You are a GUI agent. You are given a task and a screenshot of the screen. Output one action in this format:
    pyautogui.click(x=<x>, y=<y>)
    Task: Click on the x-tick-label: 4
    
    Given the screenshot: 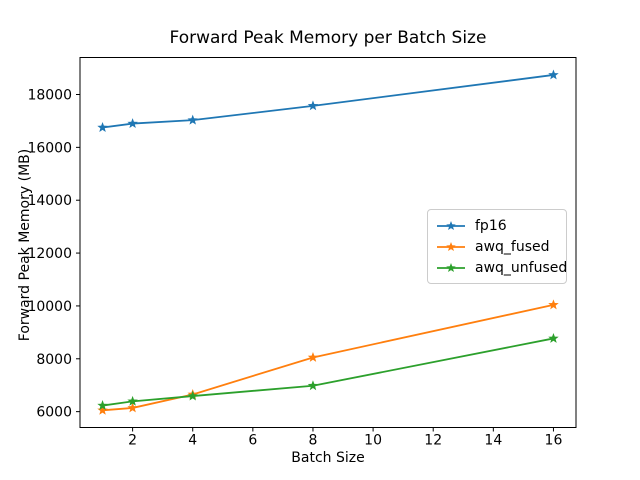 What is the action you would take?
    pyautogui.click(x=192, y=441)
    